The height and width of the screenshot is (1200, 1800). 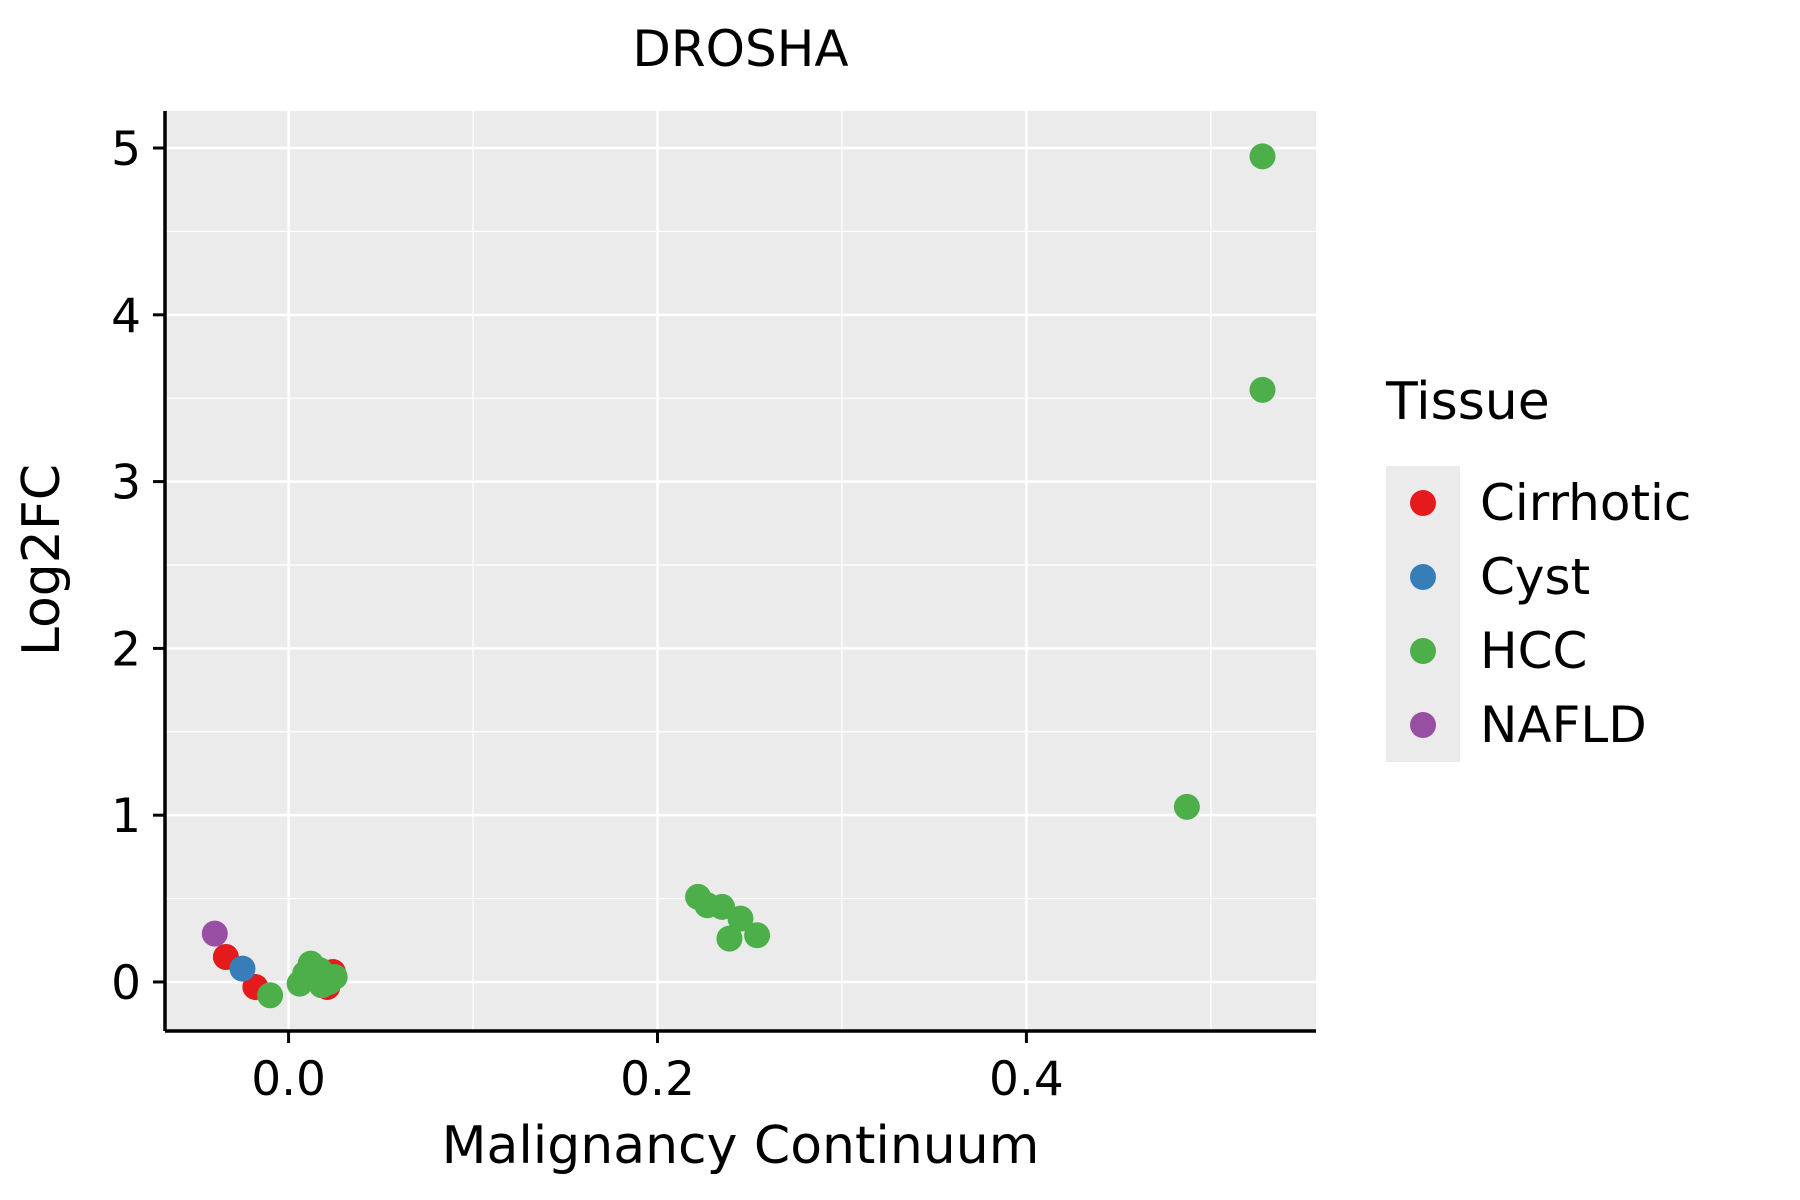 I want to click on legend-label: Cirrhotic, so click(x=1586, y=503).